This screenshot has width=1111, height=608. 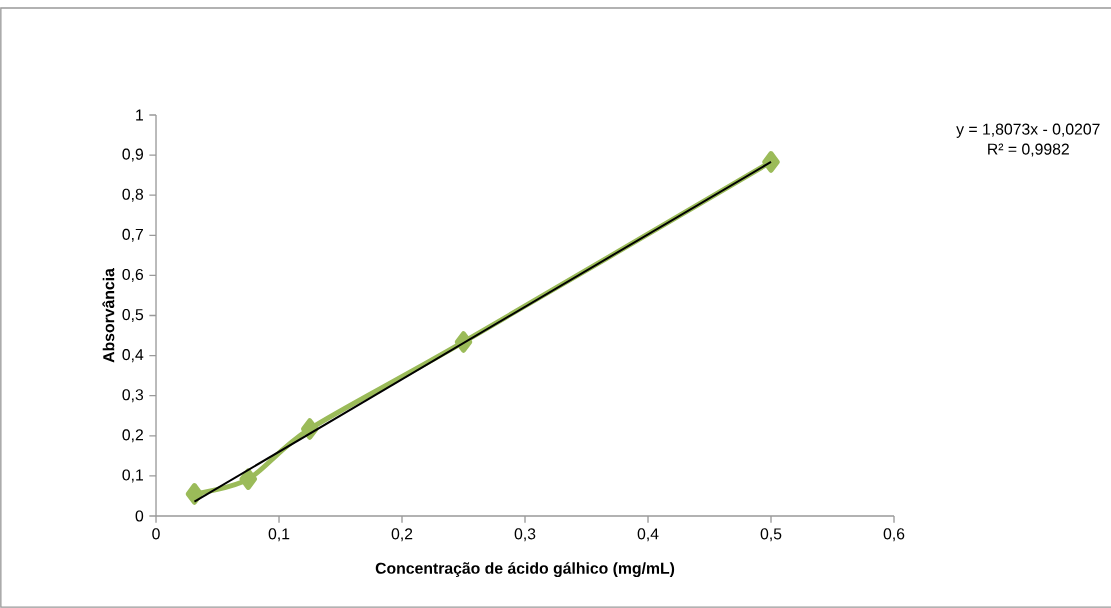 I want to click on y-tick-label: 0,8, so click(x=133, y=195).